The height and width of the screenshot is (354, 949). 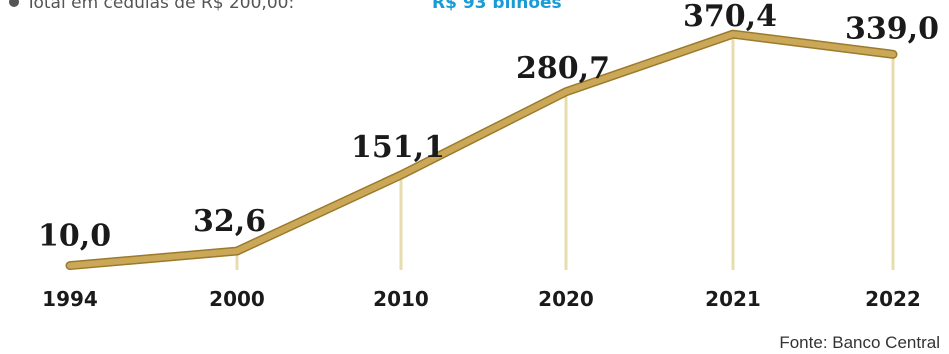 I want to click on value-label-1994: 10,0, so click(x=74, y=236).